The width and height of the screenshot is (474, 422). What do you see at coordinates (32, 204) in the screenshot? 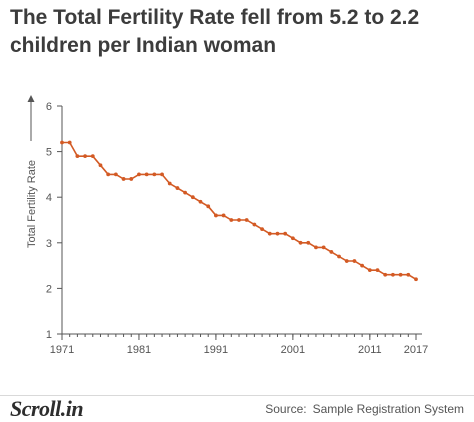
I see `y-axis-title: Total Fertility Rate` at bounding box center [32, 204].